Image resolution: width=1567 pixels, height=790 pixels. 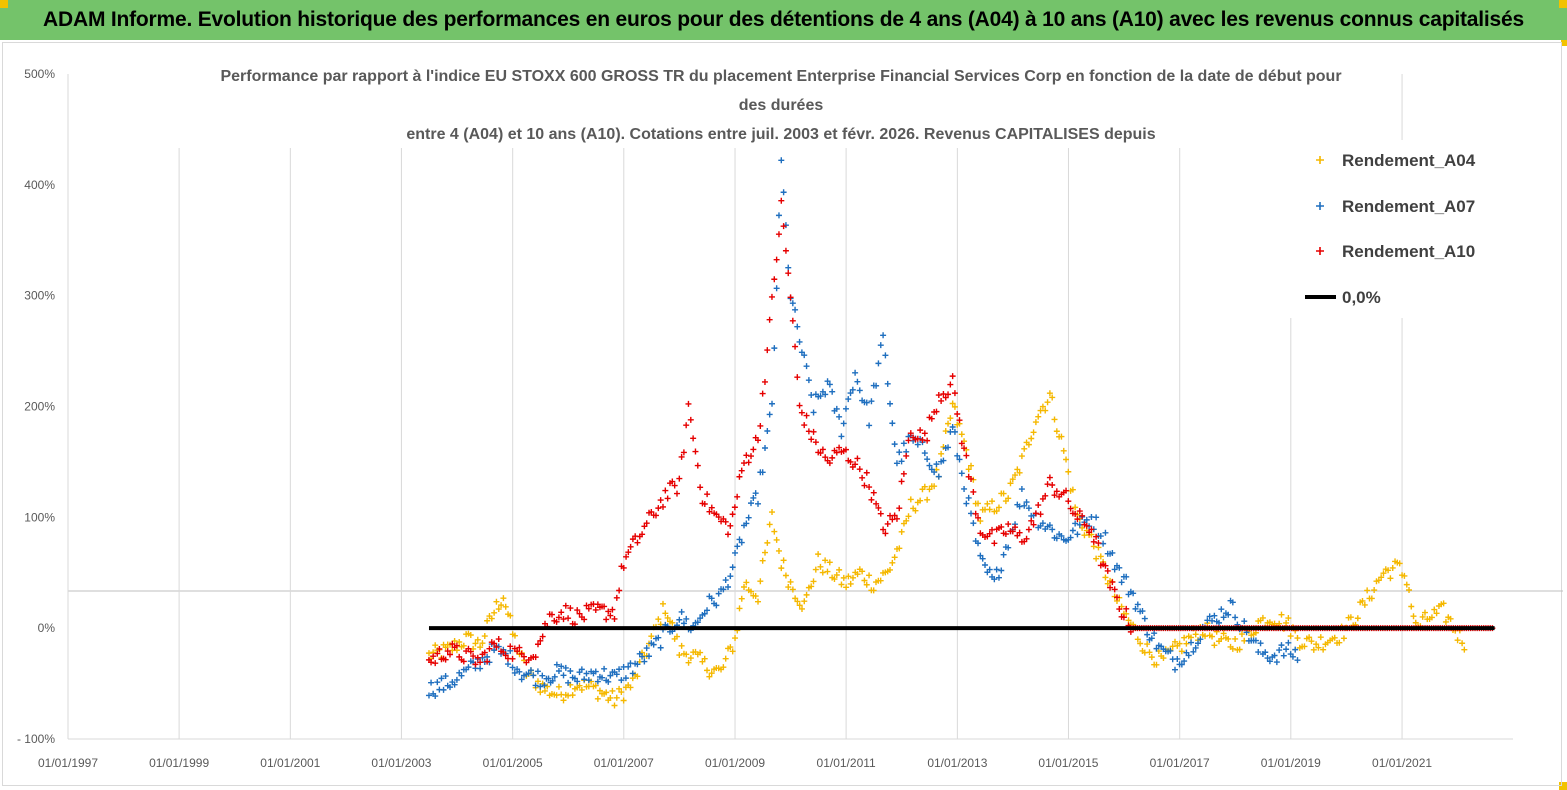 What do you see at coordinates (290, 763) in the screenshot?
I see `x-tick-label: 01/01/2001` at bounding box center [290, 763].